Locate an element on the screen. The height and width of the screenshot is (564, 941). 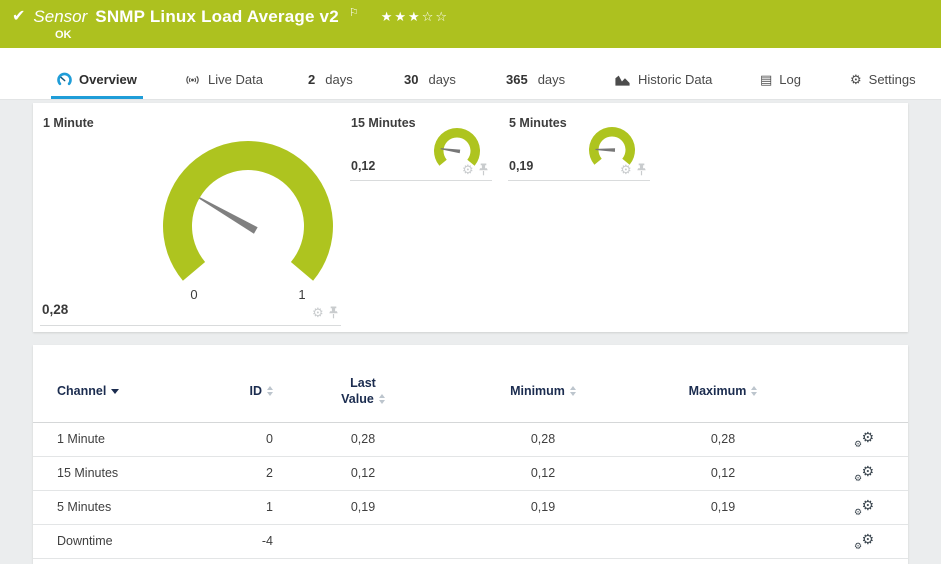
cell-minimum: 0,28 is located at coordinates (543, 439).